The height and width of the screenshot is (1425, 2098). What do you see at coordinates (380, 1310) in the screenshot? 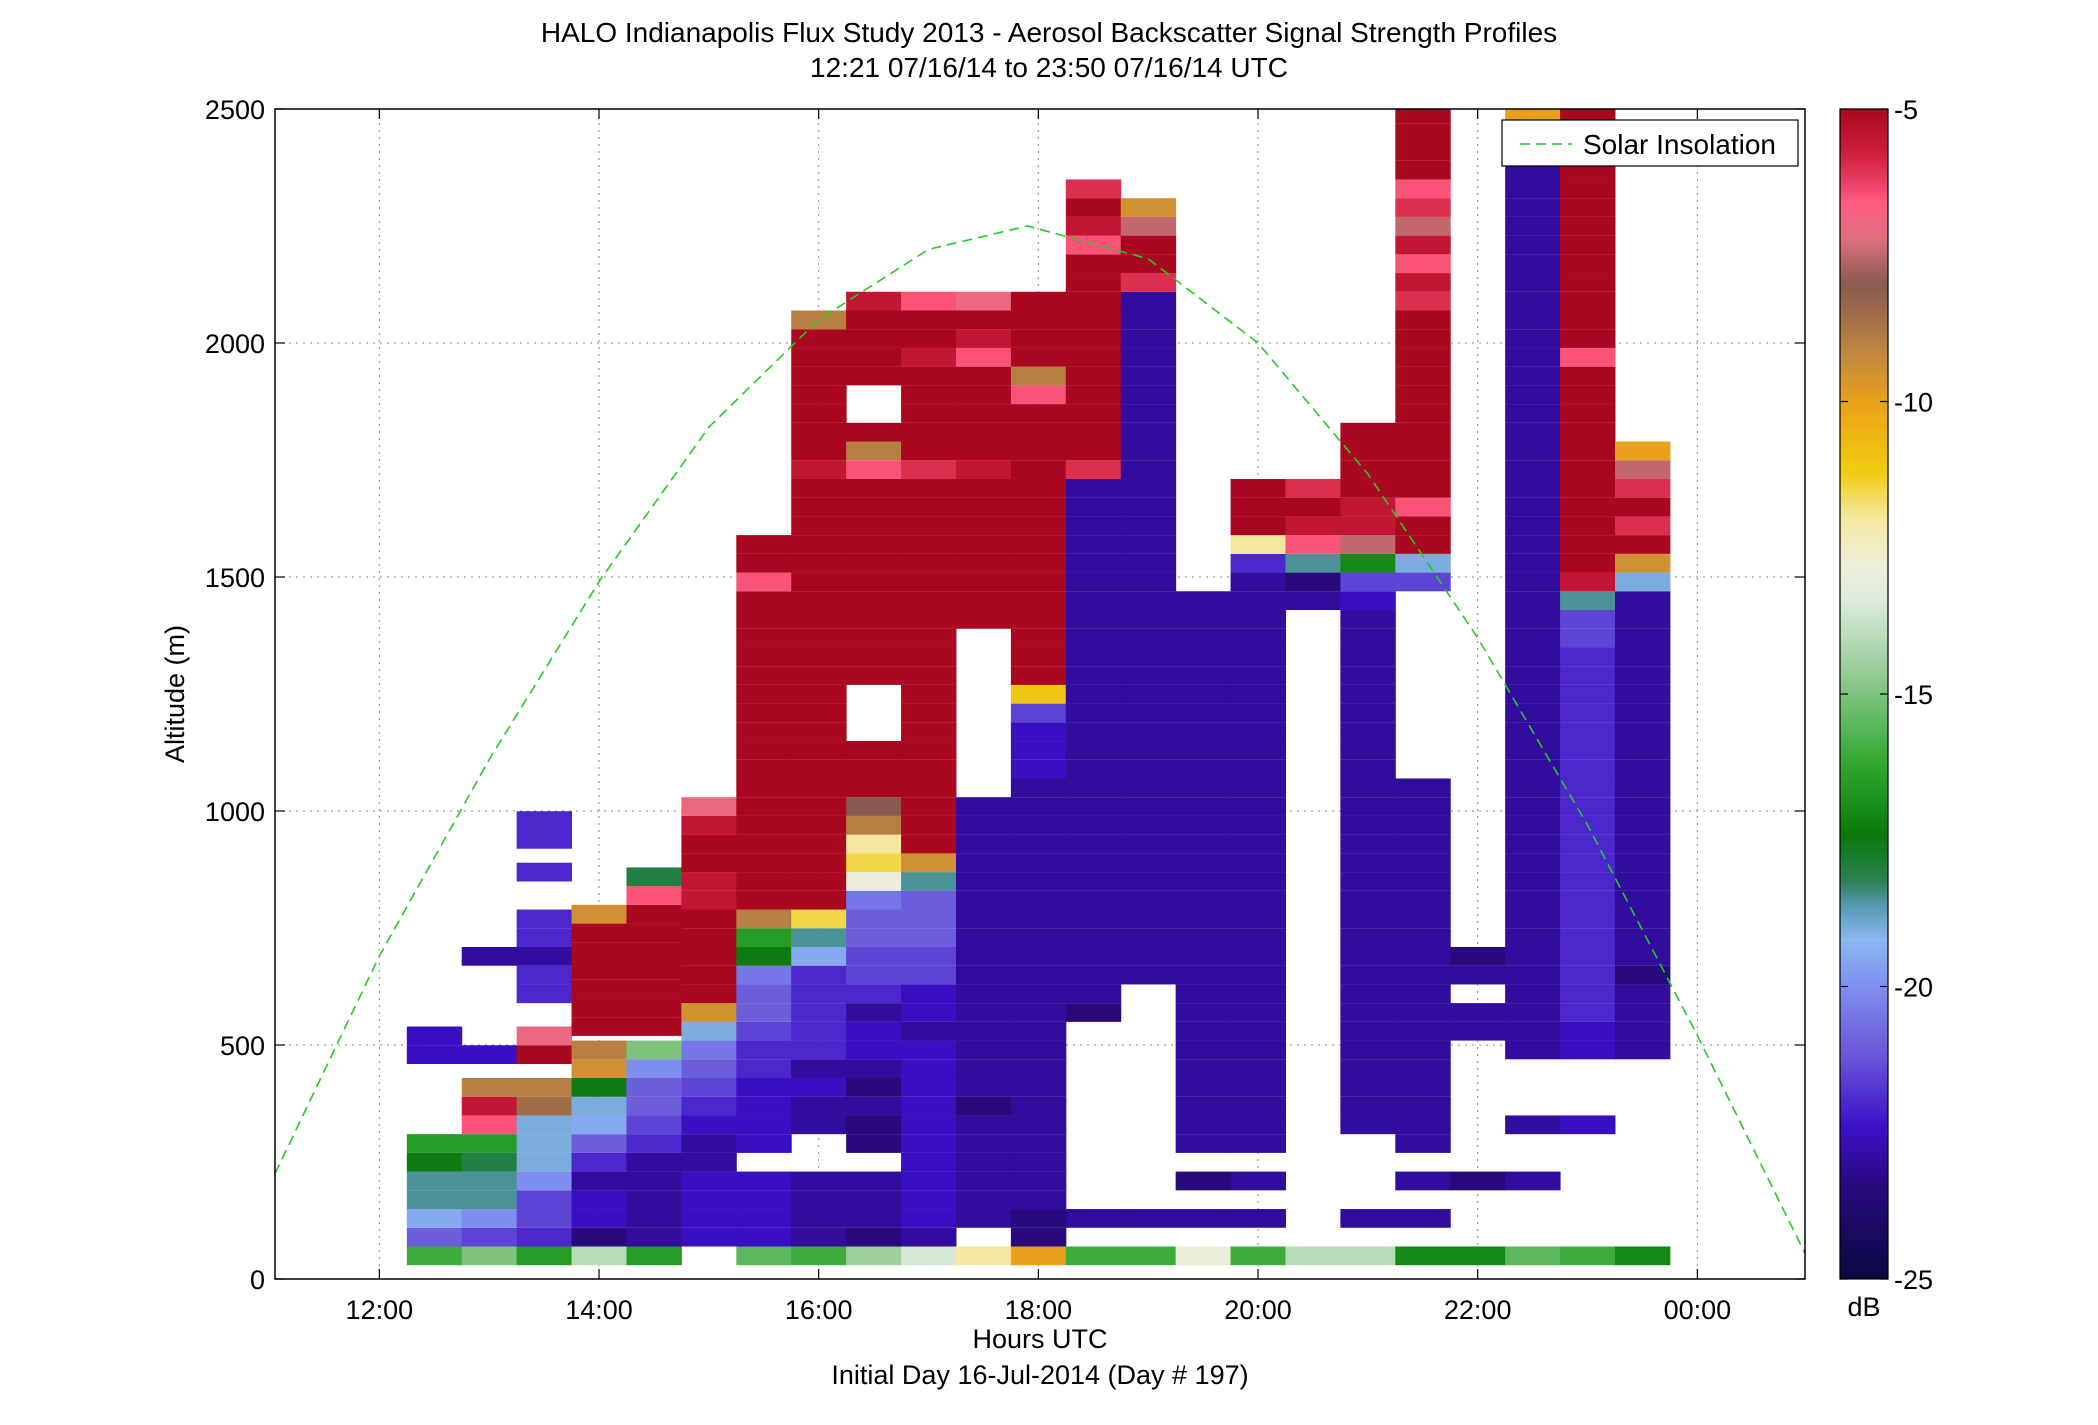
I see `x-tick-label: 12:00` at bounding box center [380, 1310].